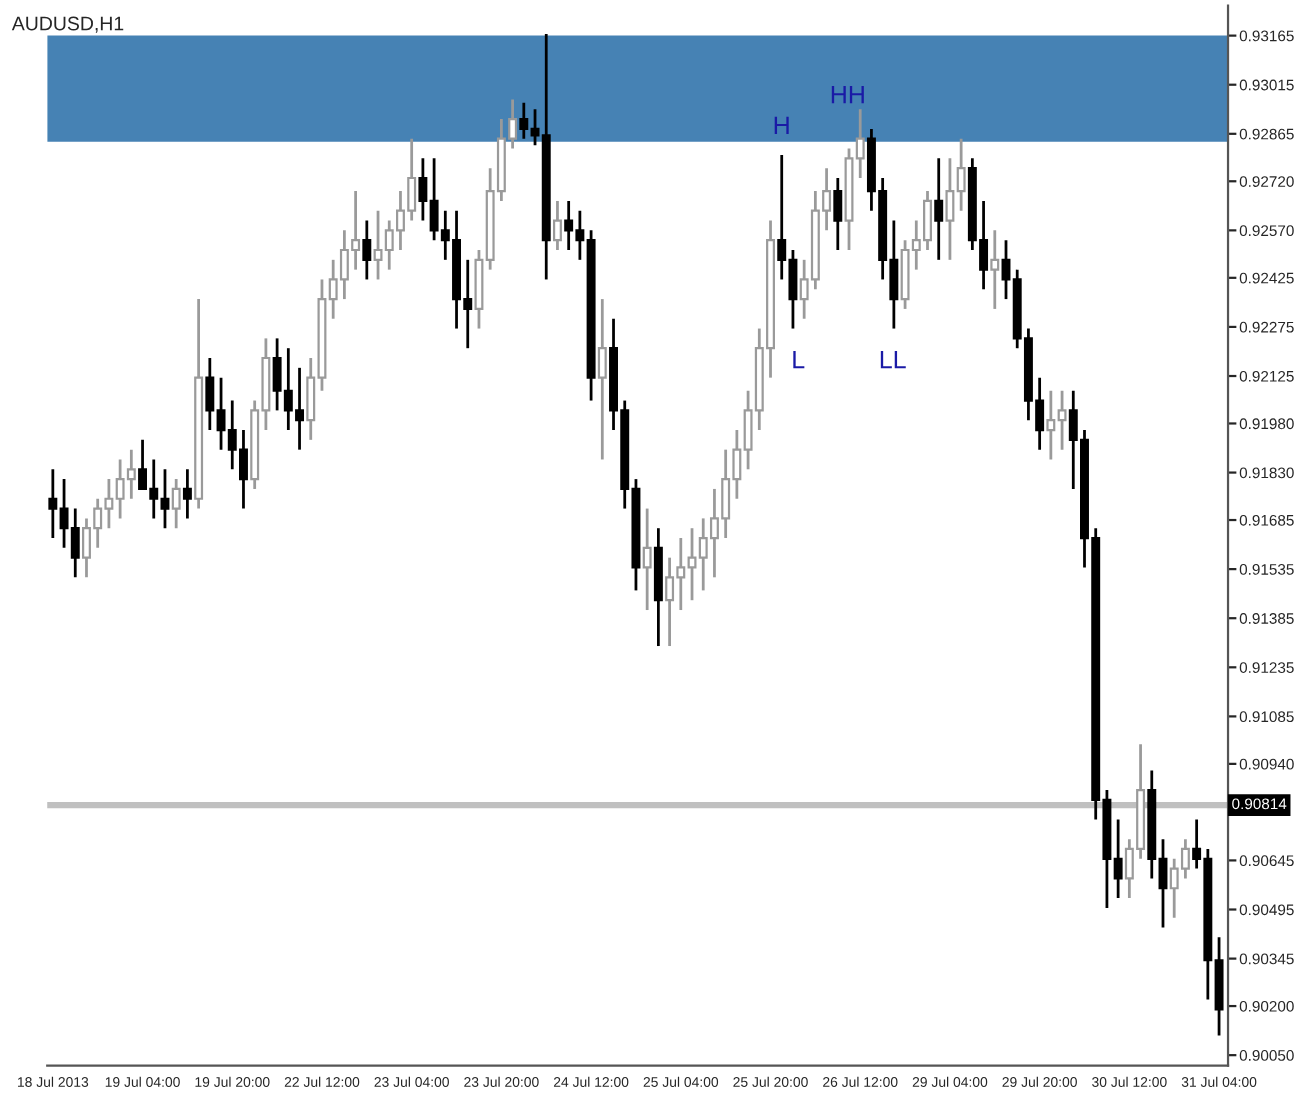  Describe the element at coordinates (847, 94) in the screenshot. I see `annotation: HH` at that location.